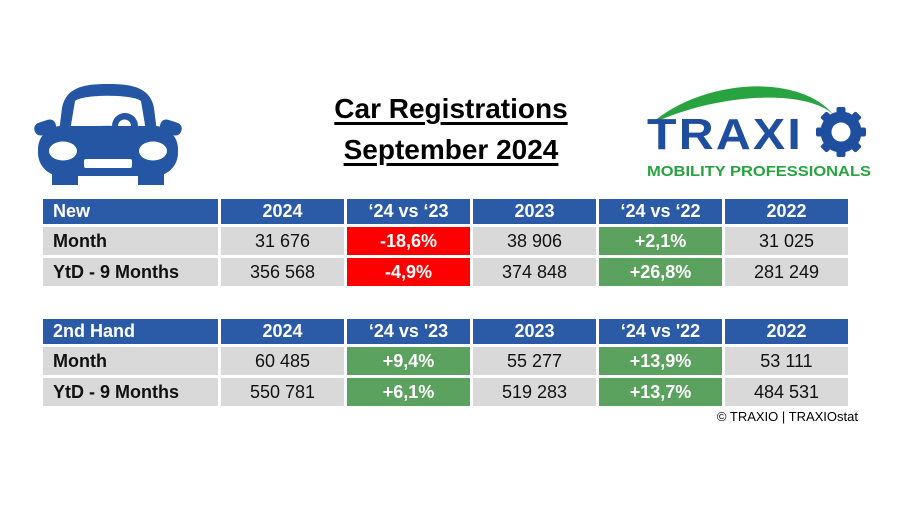  Describe the element at coordinates (660, 392) in the screenshot. I see `table-cell: +13,7%` at that location.